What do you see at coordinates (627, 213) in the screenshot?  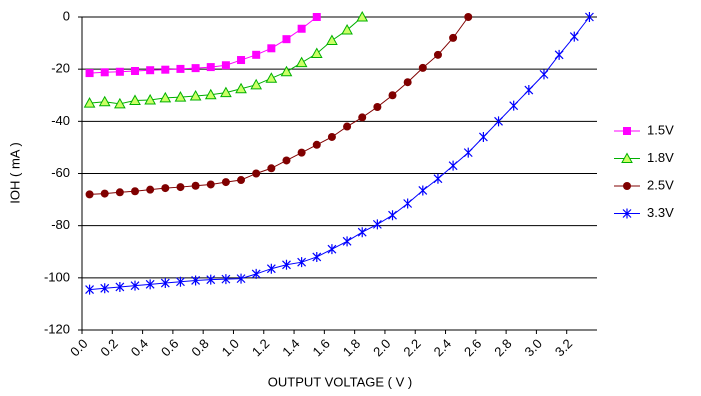 I see `legend-marker` at bounding box center [627, 213].